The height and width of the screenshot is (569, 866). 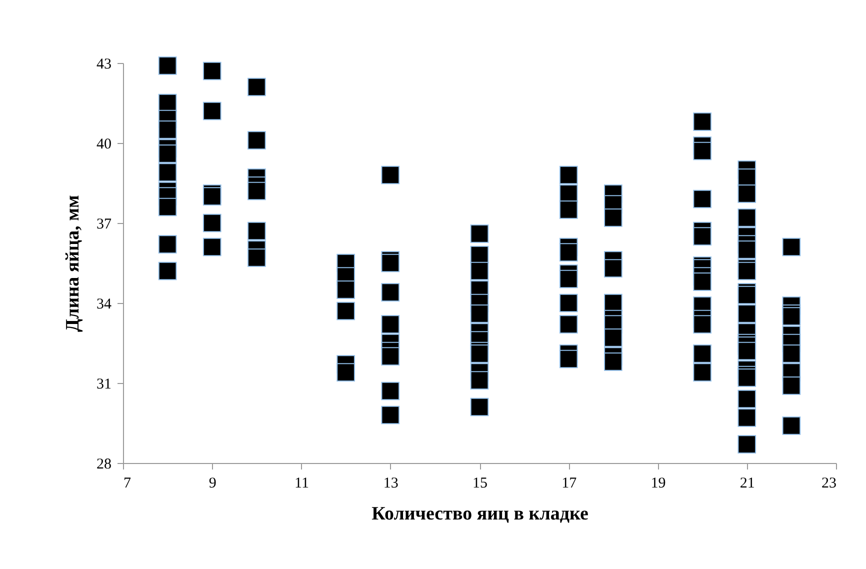 What do you see at coordinates (480, 514) in the screenshot?
I see `x-axis-title: Количество яиц в кладке` at bounding box center [480, 514].